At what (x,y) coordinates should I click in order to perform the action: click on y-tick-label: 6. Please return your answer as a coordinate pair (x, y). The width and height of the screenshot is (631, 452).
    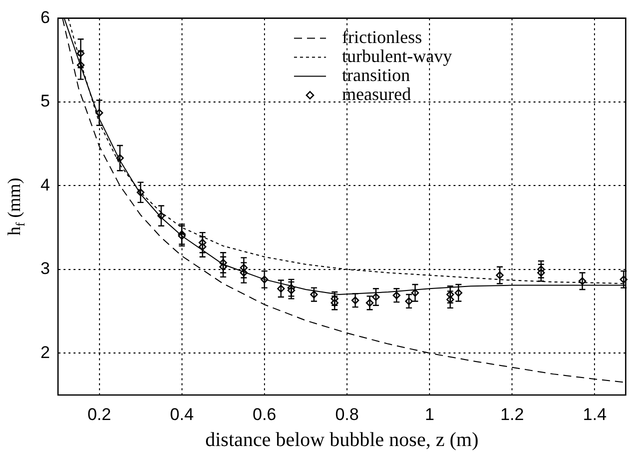
    Looking at the image, I should click on (45, 17).